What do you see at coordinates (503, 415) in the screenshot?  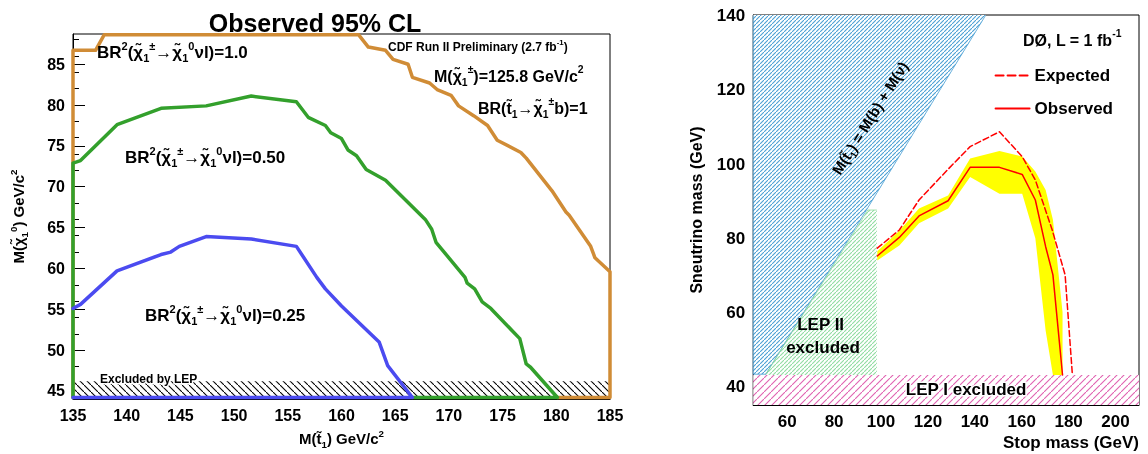 I see `x-tick-label: 175` at bounding box center [503, 415].